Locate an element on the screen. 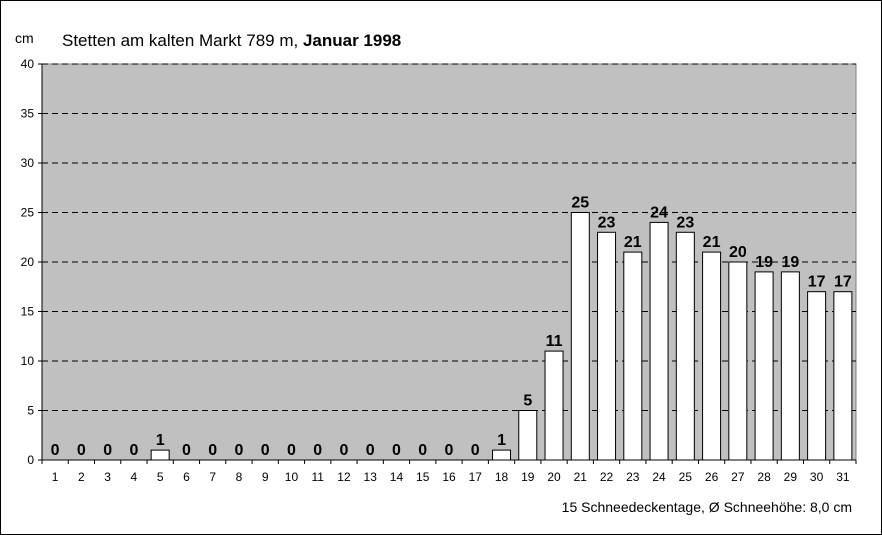 Image resolution: width=882 pixels, height=535 pixels. data-label-day-8: 0 is located at coordinates (238, 450).